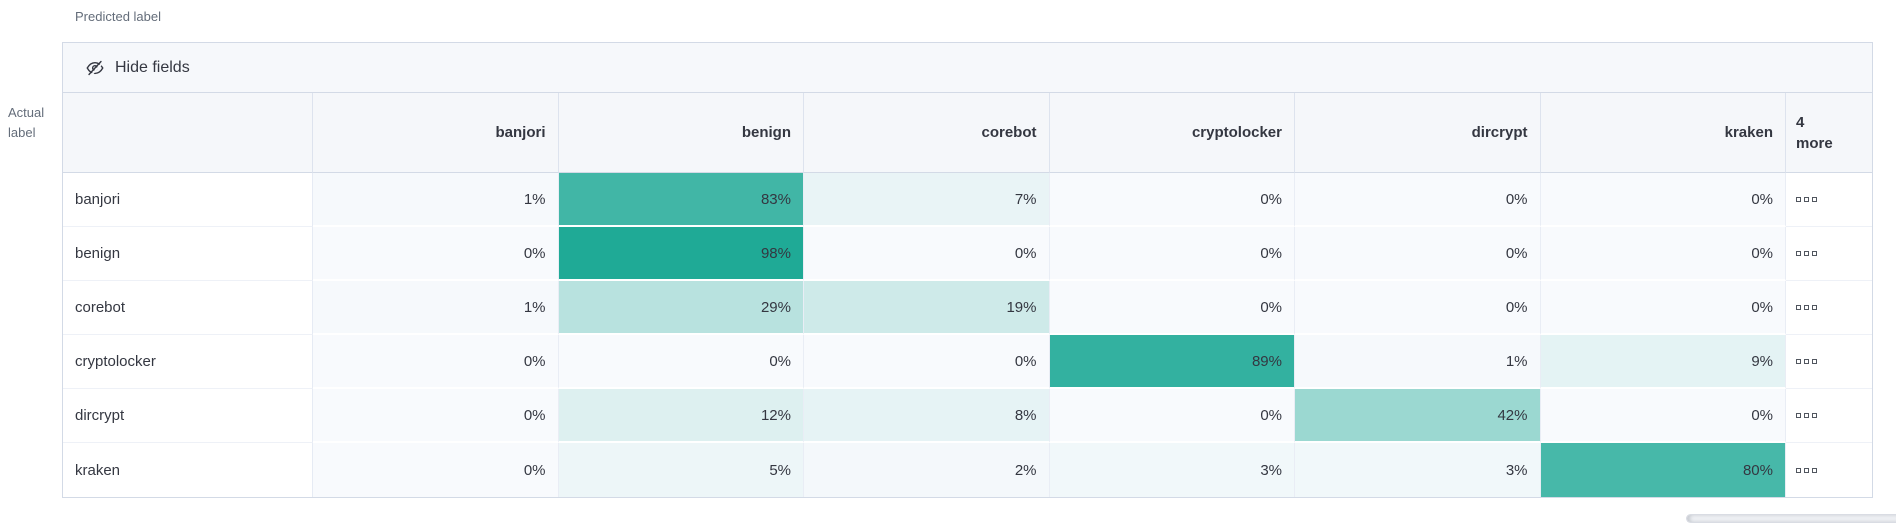 This screenshot has height=524, width=1896. I want to click on hide-fields-button: Hide fields, so click(967, 68).